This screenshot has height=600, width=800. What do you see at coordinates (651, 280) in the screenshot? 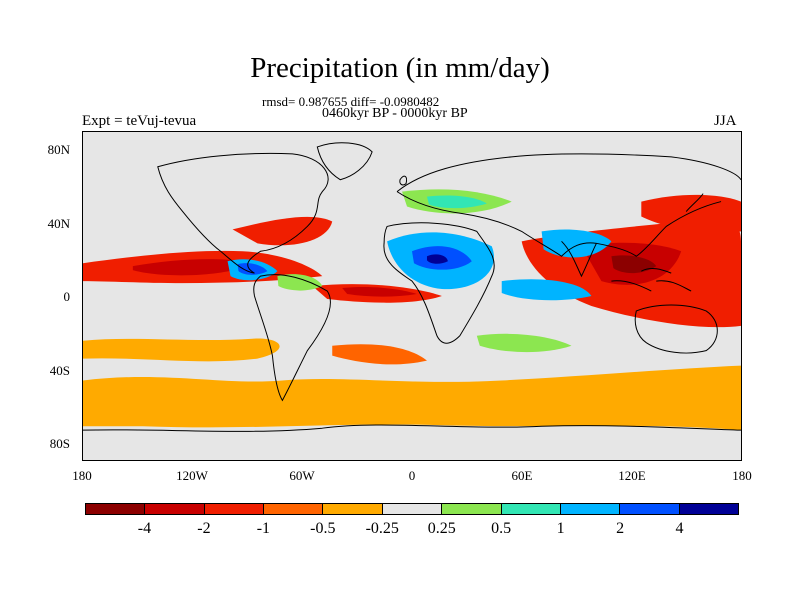
I see `coastline-maritime-continent` at bounding box center [651, 280].